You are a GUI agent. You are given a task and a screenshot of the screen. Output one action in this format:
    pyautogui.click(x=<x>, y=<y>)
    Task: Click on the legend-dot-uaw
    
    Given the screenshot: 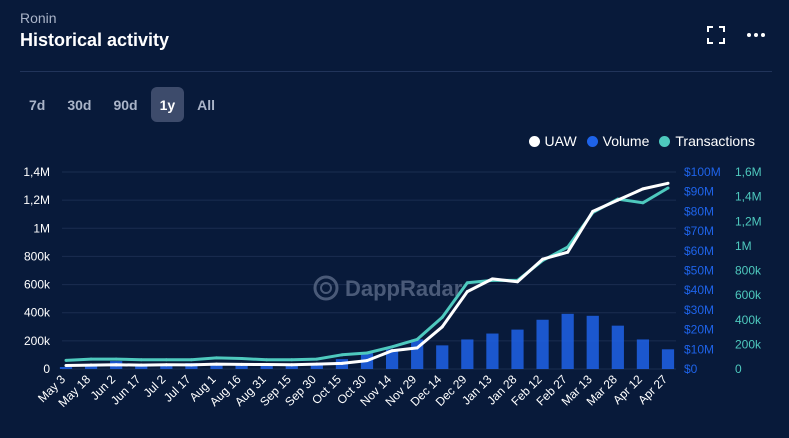 What is the action you would take?
    pyautogui.click(x=534, y=141)
    